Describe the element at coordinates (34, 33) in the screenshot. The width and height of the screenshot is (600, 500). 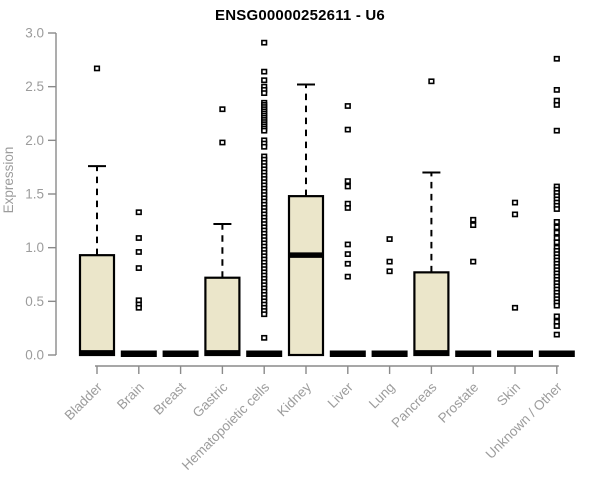
I see `y-tick-label: 3.0` at that location.